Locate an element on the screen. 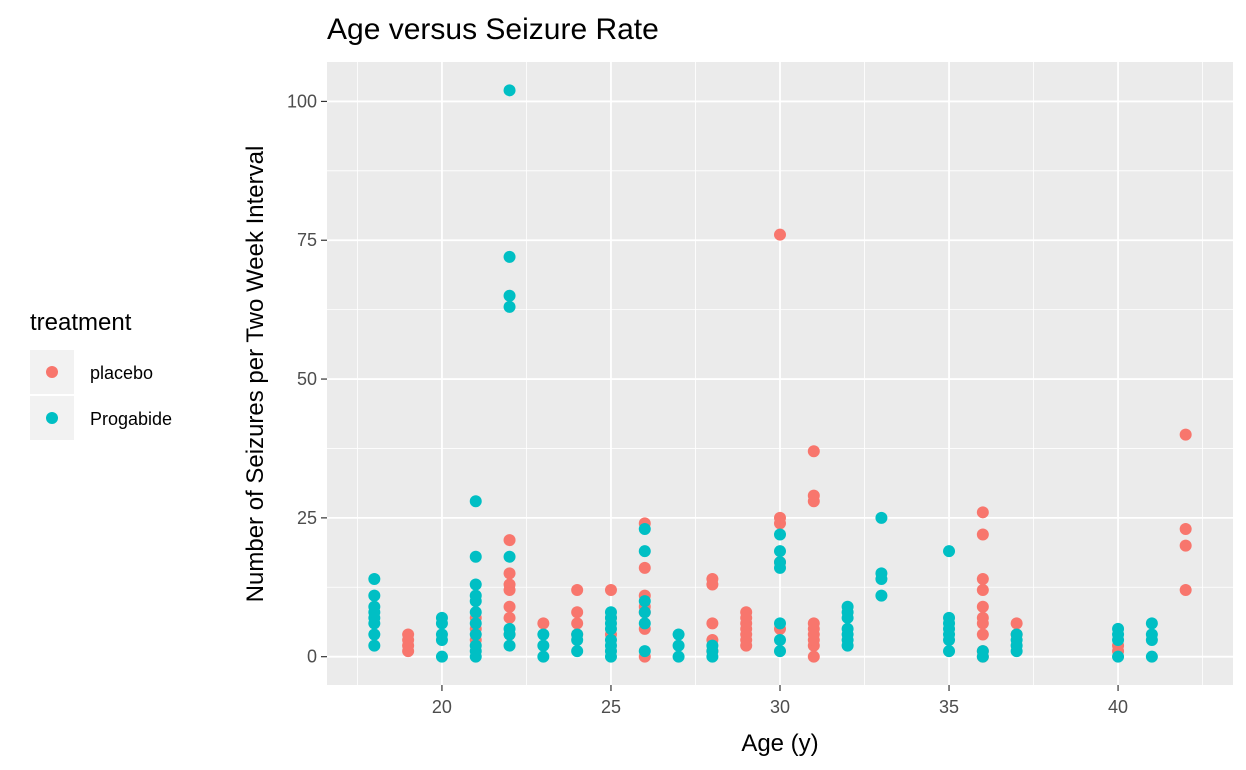 The width and height of the screenshot is (1246, 770). y-tick-label: 50 is located at coordinates (307, 379).